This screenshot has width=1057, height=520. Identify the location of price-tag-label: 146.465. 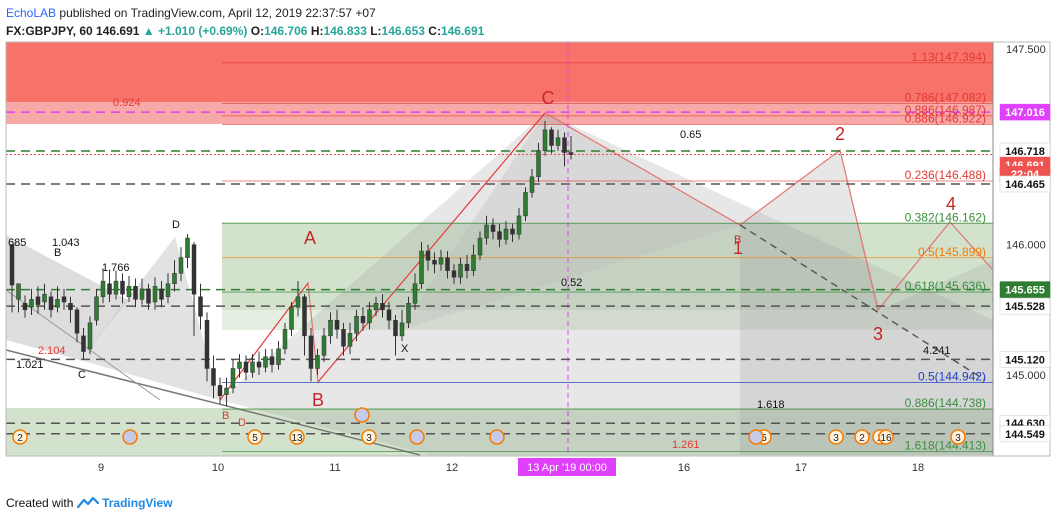
(1025, 185).